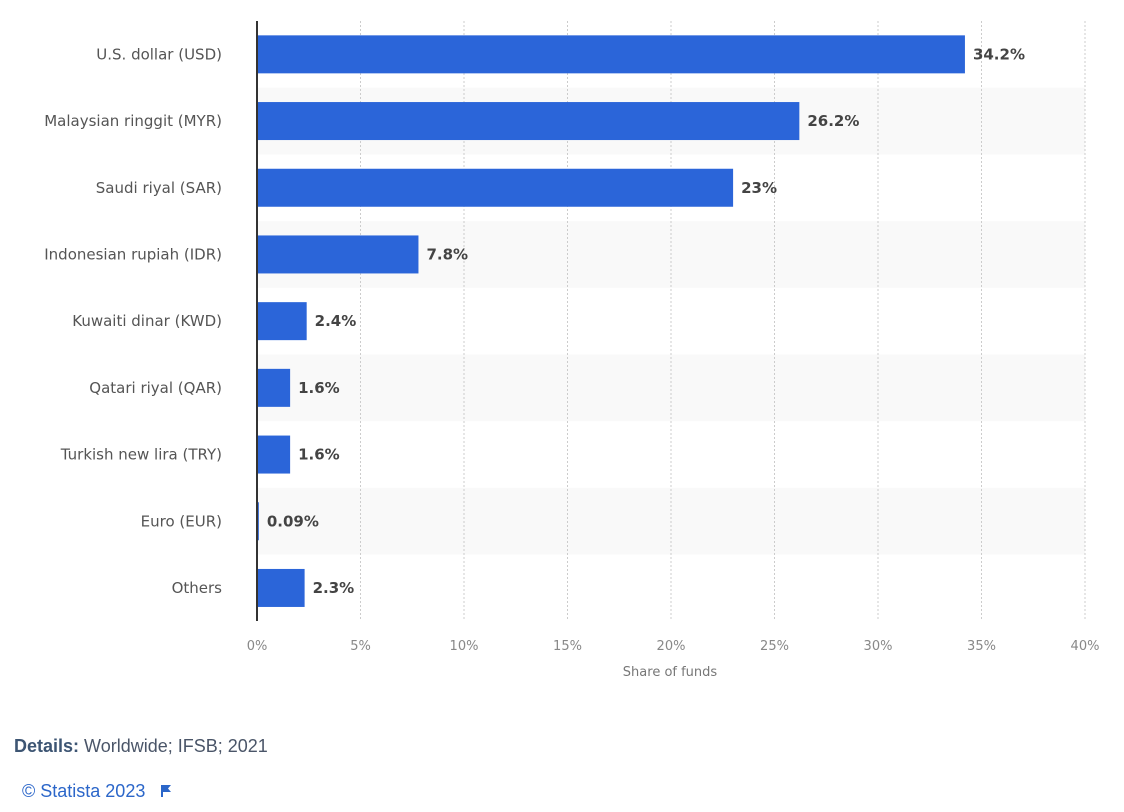 This screenshot has height=812, width=1124. I want to click on details-label: Details:, so click(47, 746).